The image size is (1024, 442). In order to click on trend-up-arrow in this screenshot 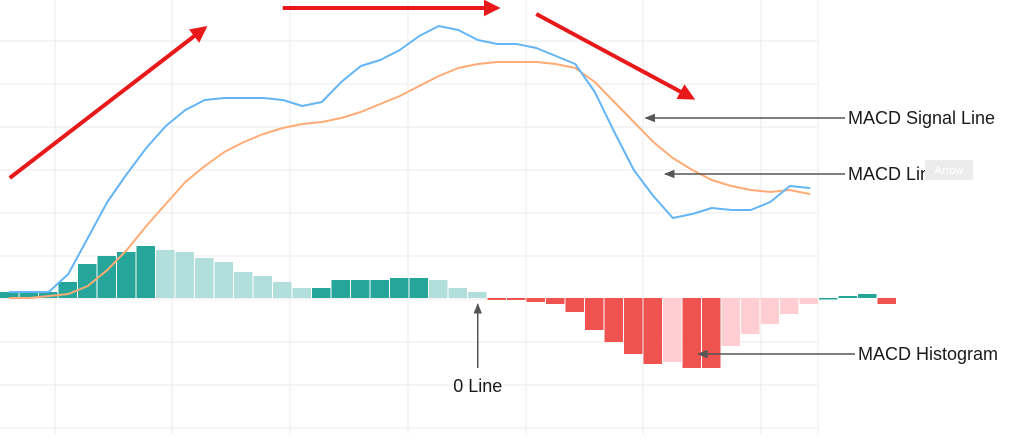, I will do `click(108, 102)`.